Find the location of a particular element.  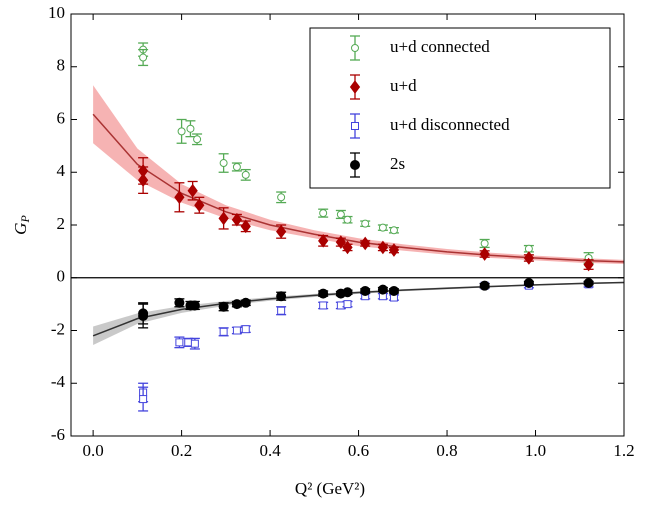

y-label-sub: P is located at coordinates (25, 219).